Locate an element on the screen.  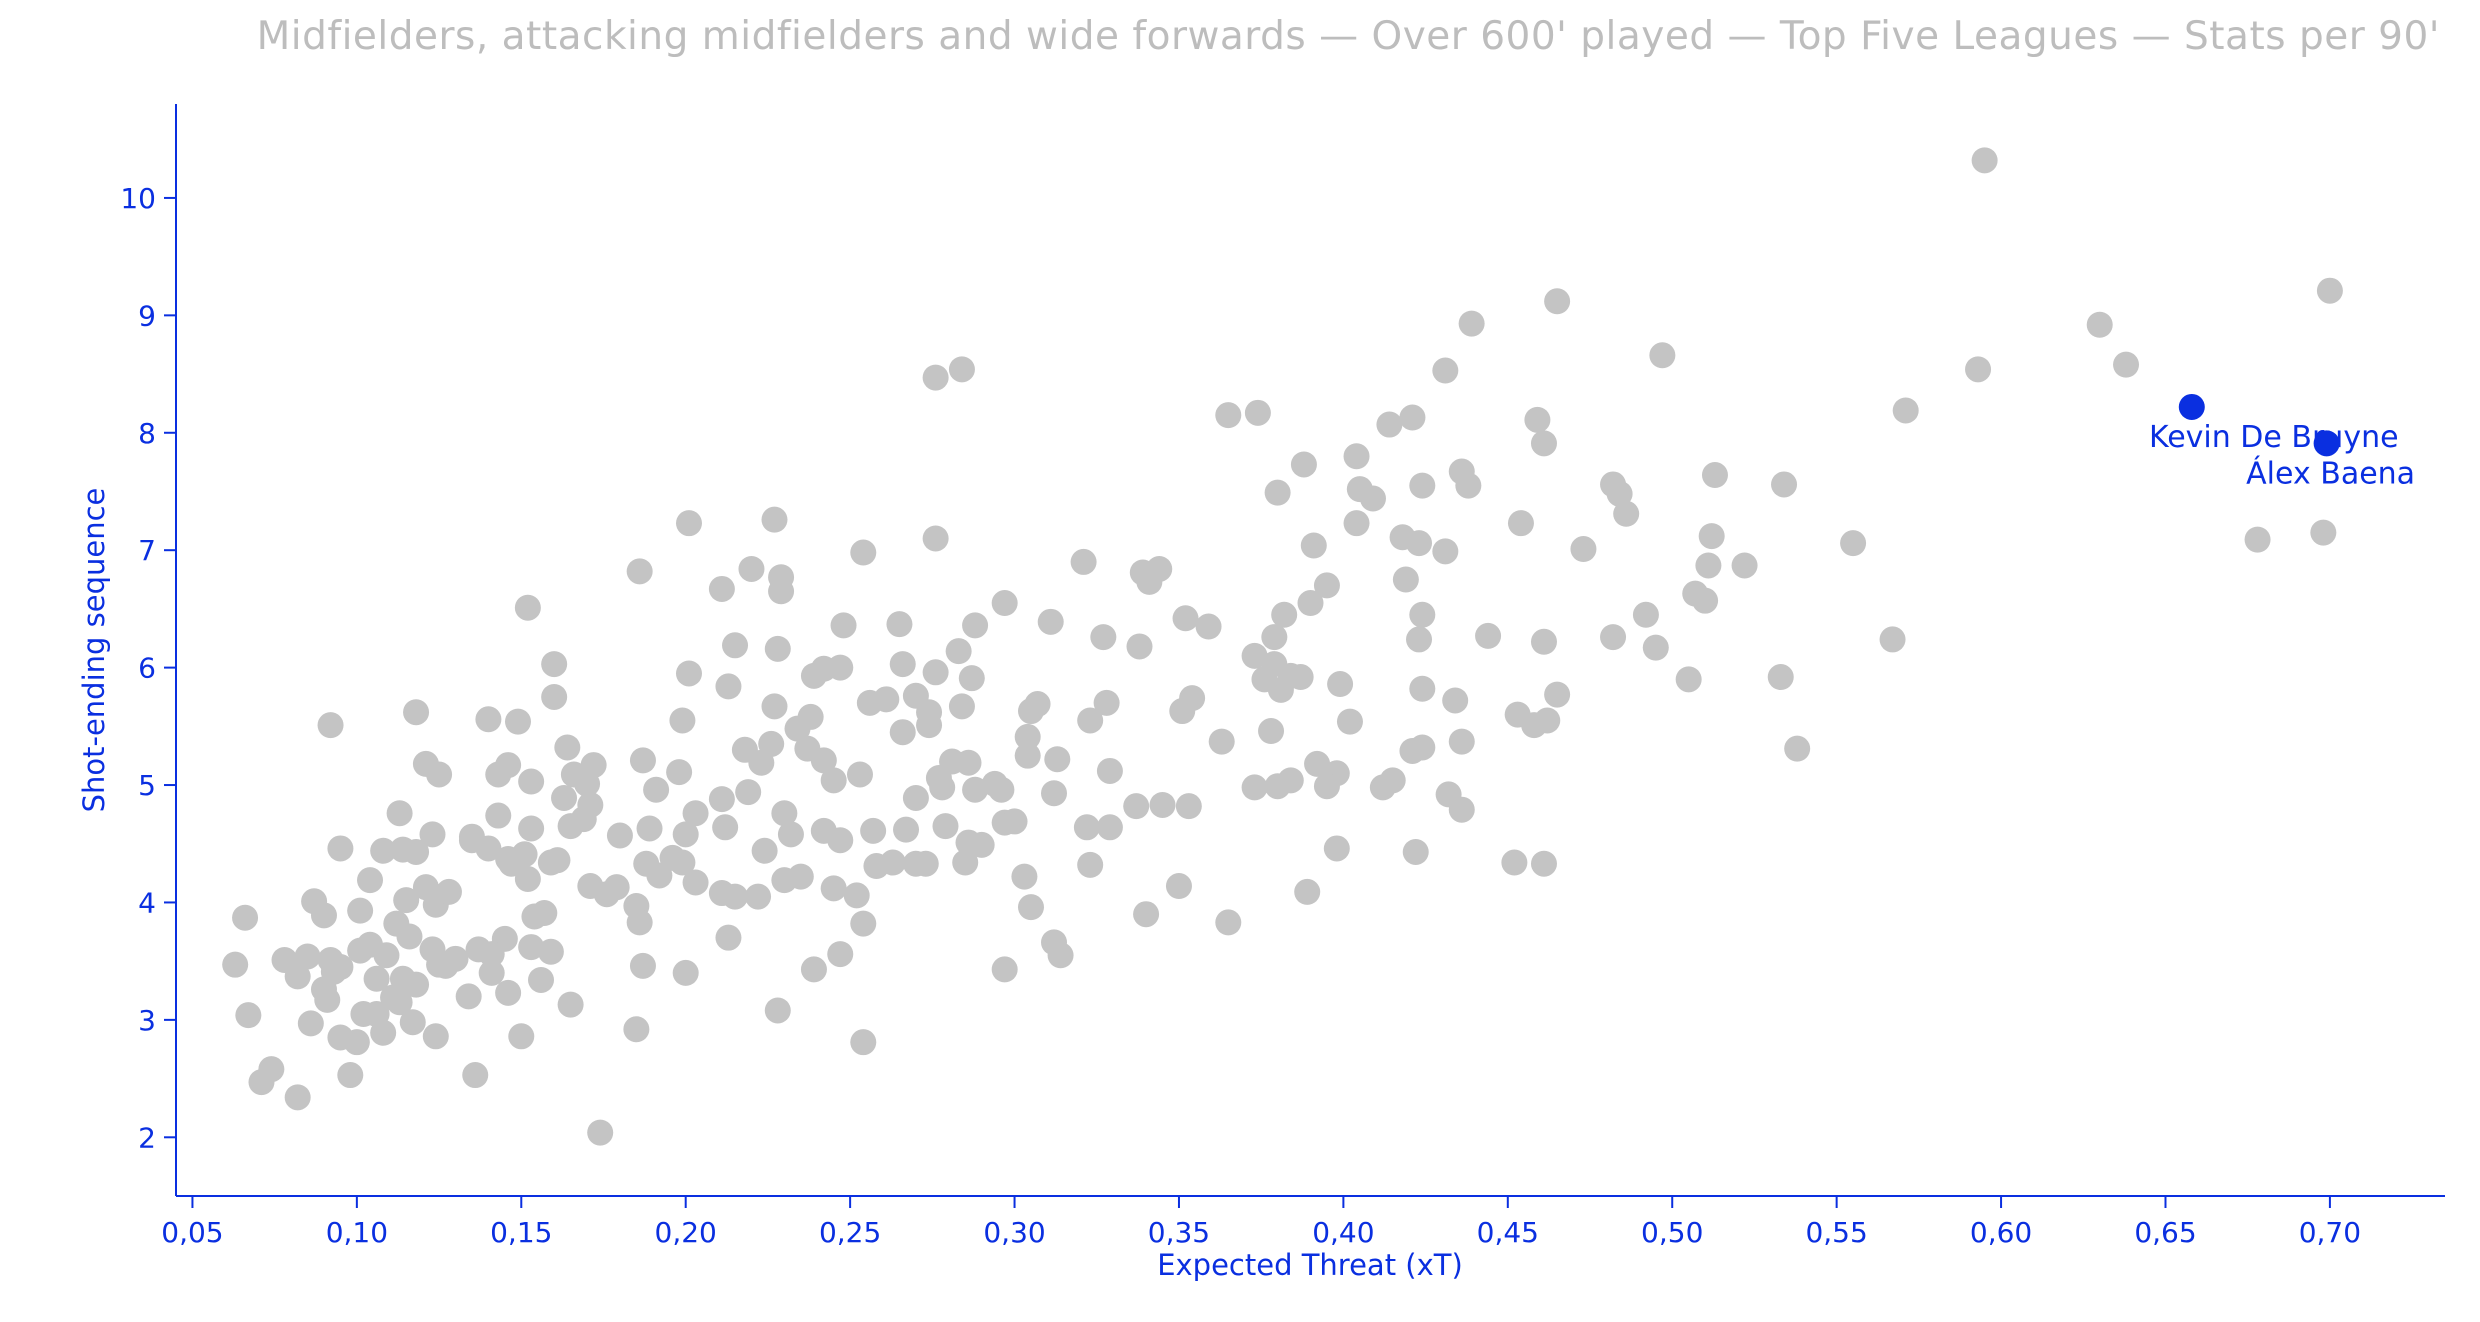
y-axis-title: Shot-ending sequence is located at coordinates (94, 650).